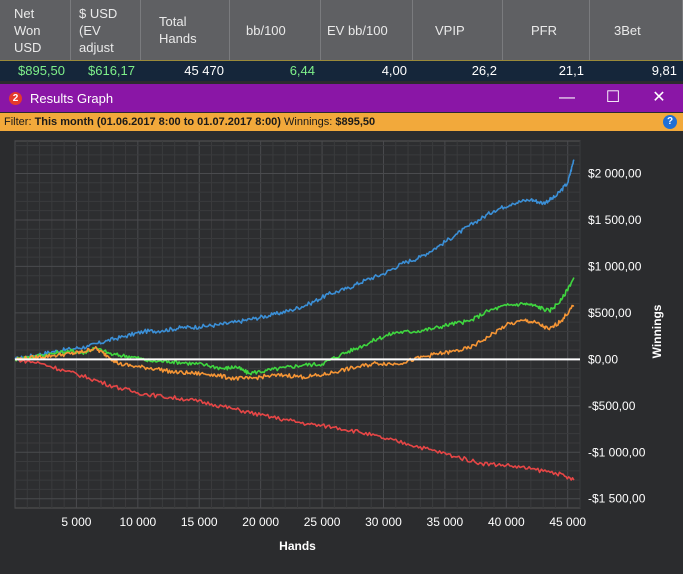 Image resolution: width=683 pixels, height=574 pixels. Describe the element at coordinates (357, 30) in the screenshot. I see `column-header-line: EV bb/100` at that location.